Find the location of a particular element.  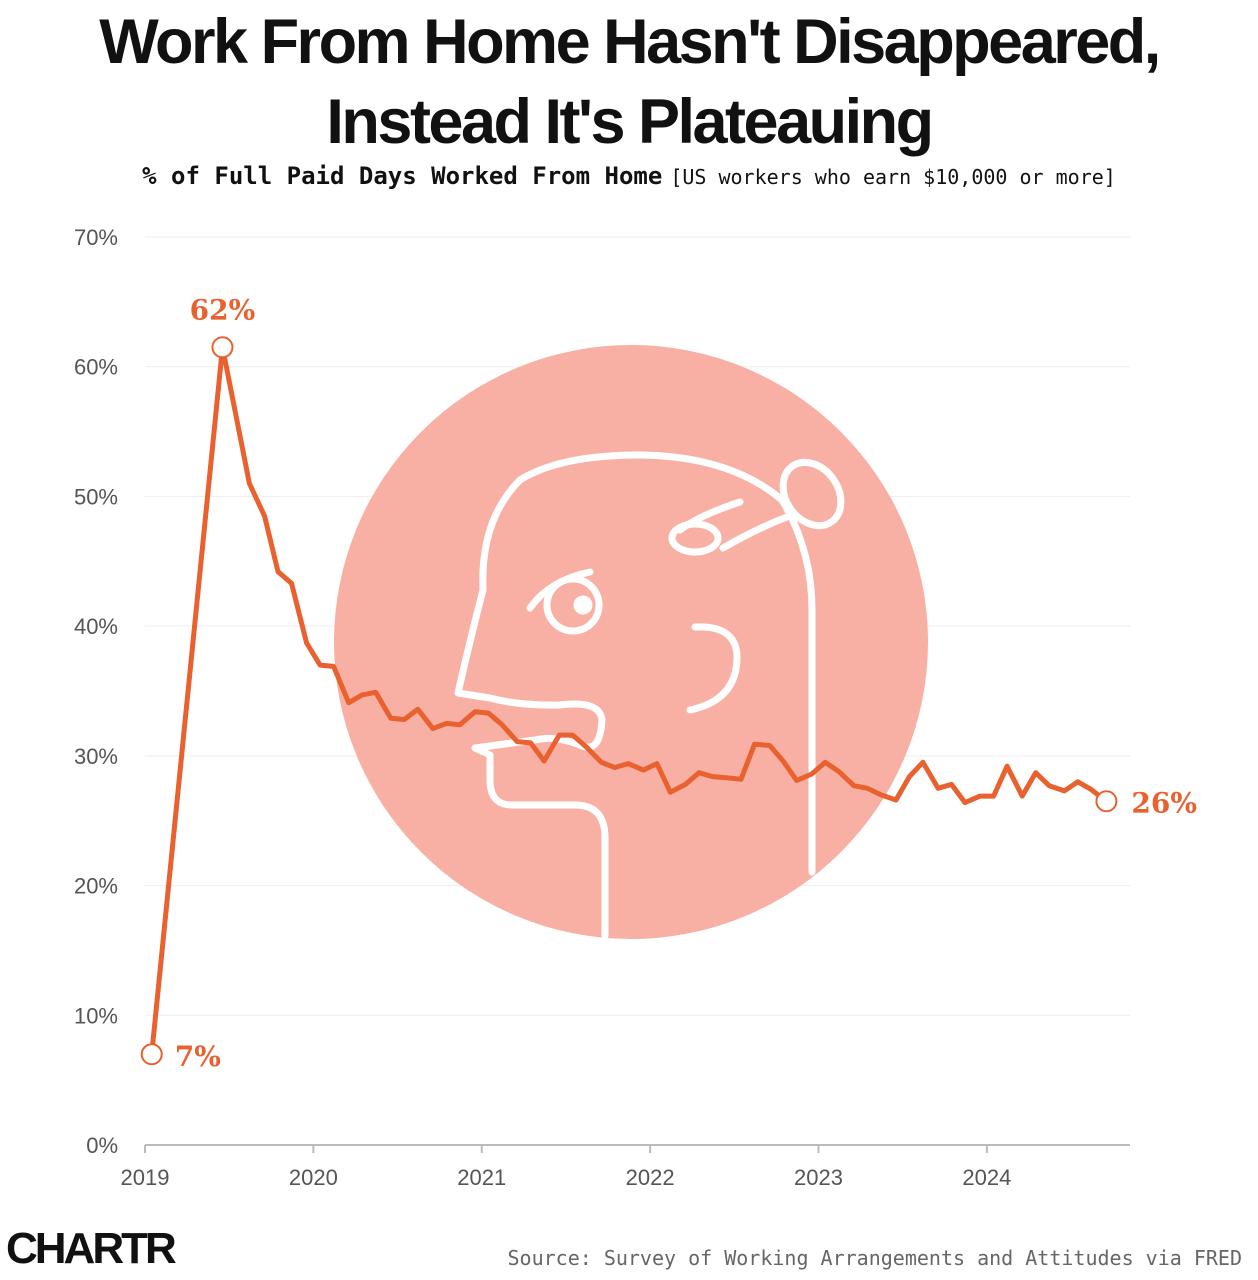

chartr-logo: CHARTR is located at coordinates (91, 1248).